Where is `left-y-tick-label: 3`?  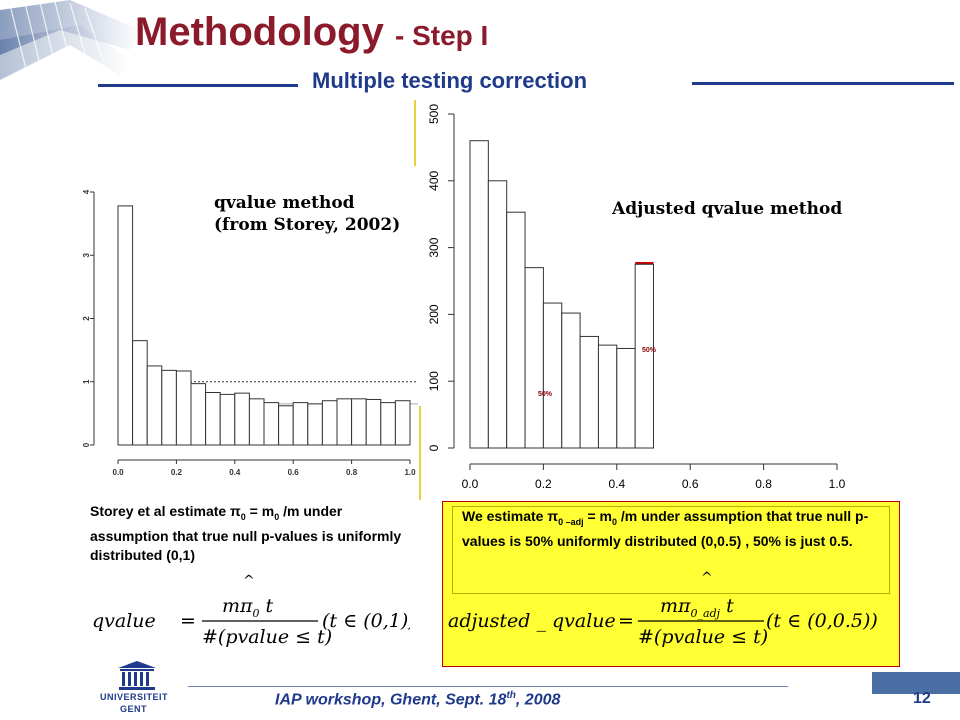
left-y-tick-label: 3 is located at coordinates (86, 254).